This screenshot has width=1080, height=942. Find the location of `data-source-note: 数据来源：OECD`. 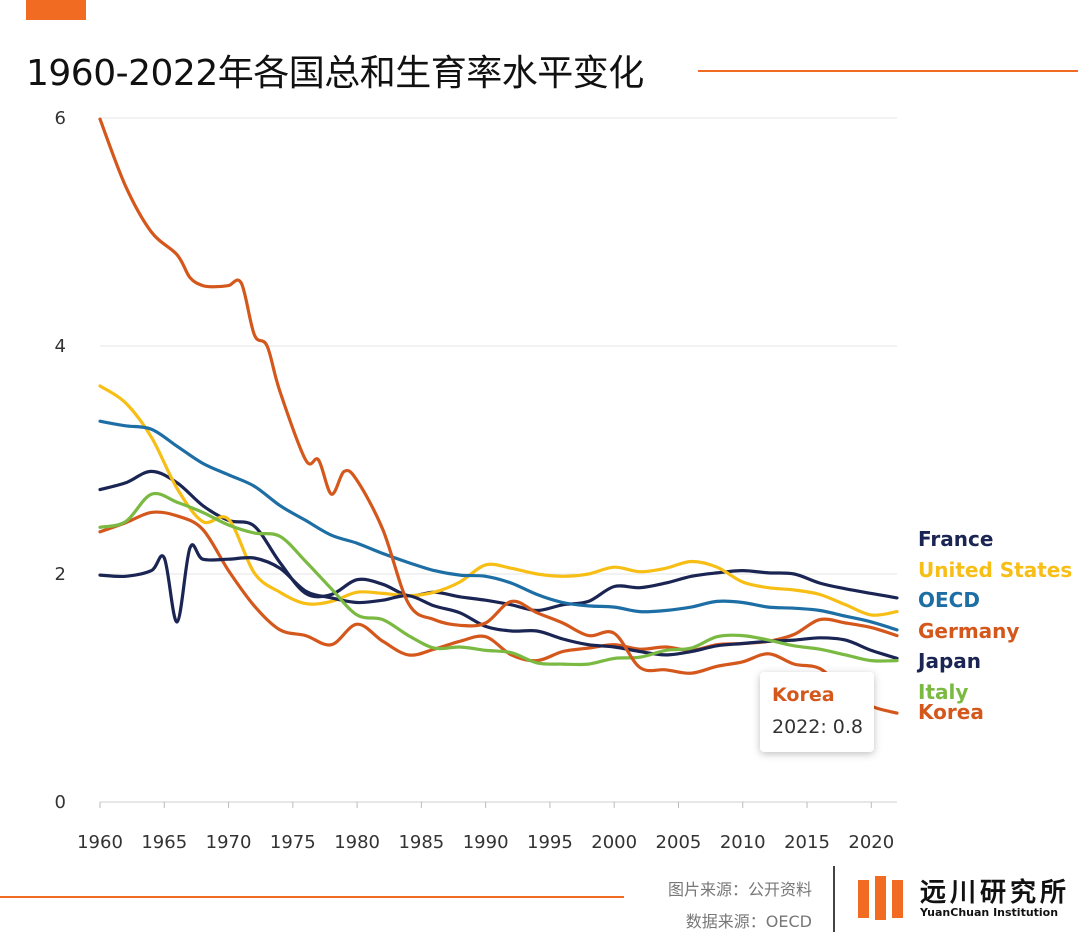

data-source-note: 数据来源：OECD is located at coordinates (748, 921).